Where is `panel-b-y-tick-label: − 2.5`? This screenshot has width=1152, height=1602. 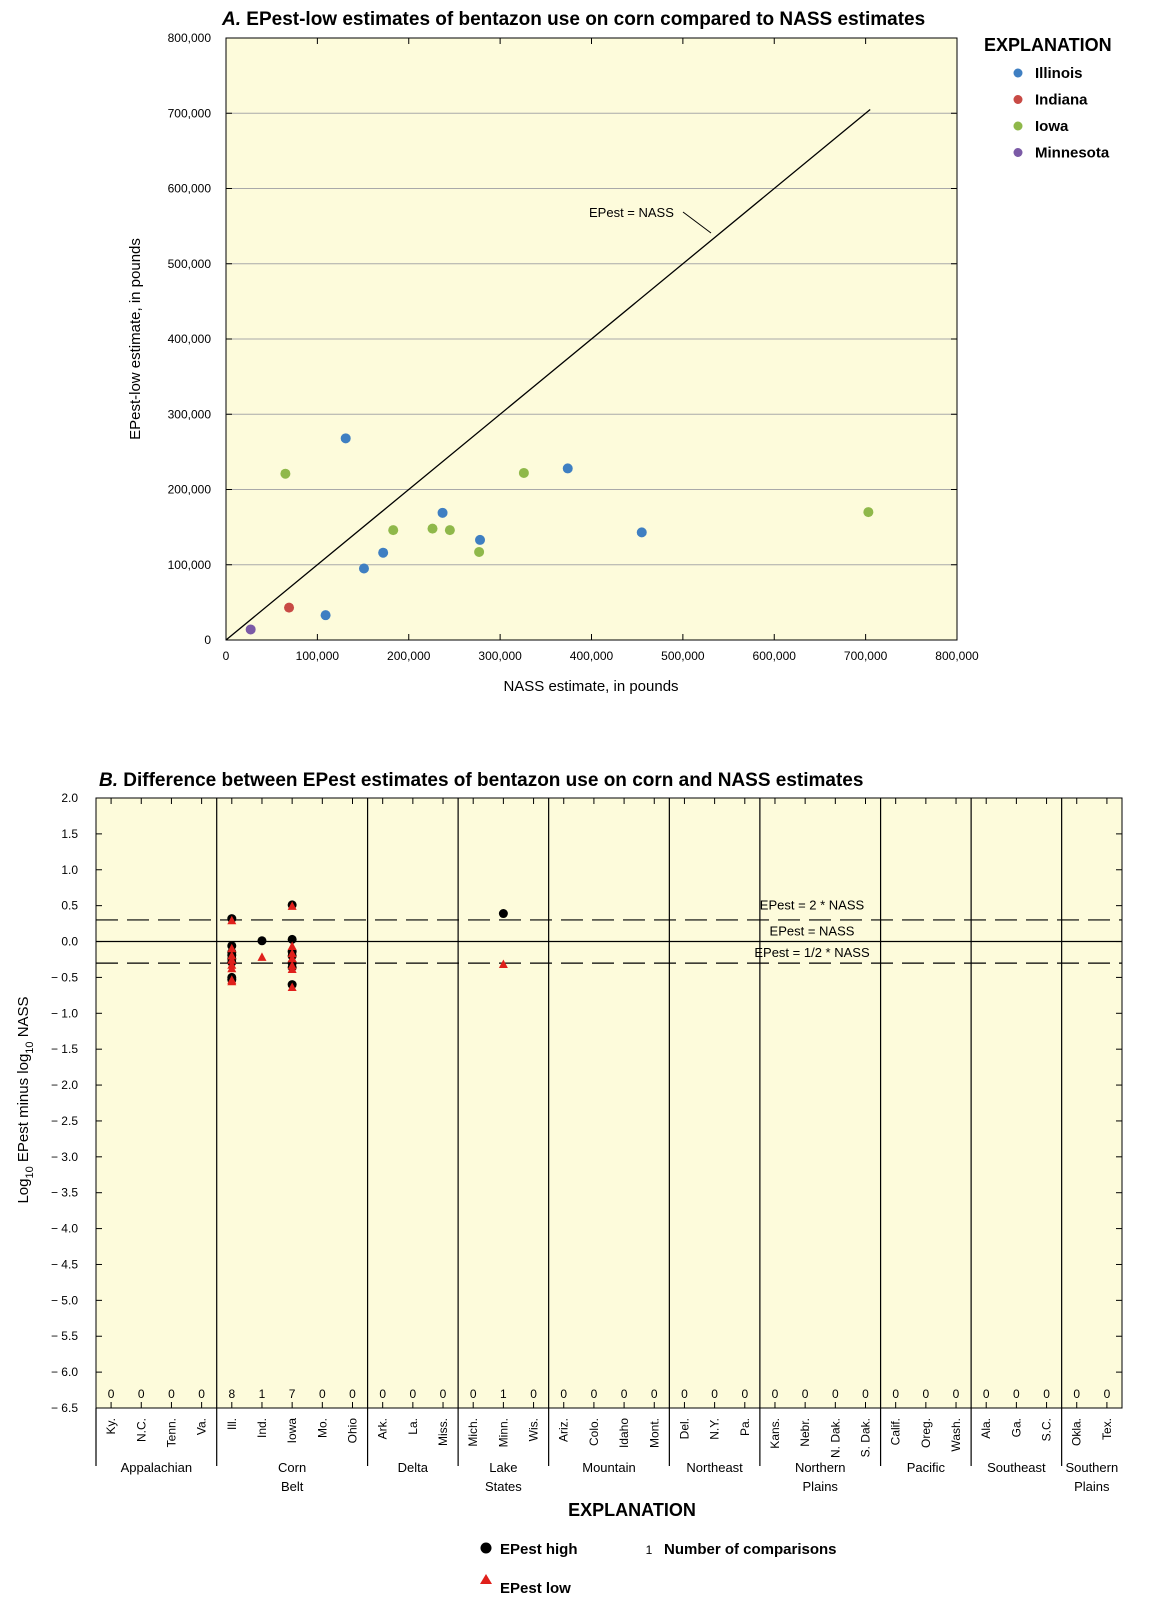 panel-b-y-tick-label: − 2.5 is located at coordinates (64, 1121).